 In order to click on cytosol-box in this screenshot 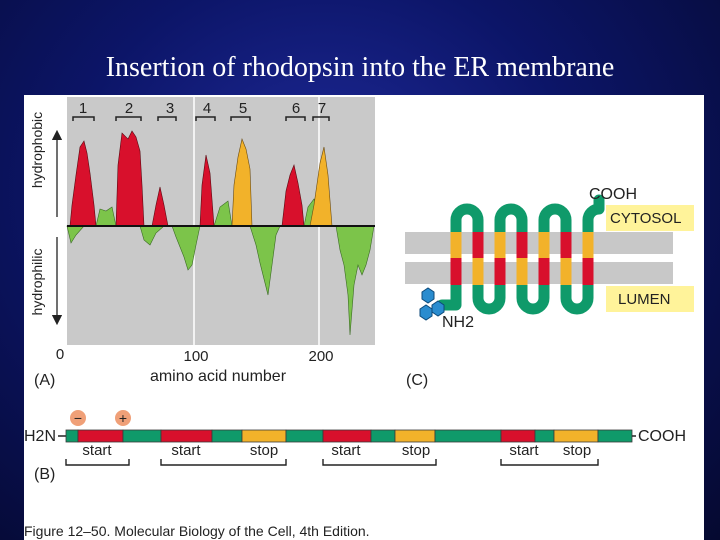, I will do `click(650, 218)`.